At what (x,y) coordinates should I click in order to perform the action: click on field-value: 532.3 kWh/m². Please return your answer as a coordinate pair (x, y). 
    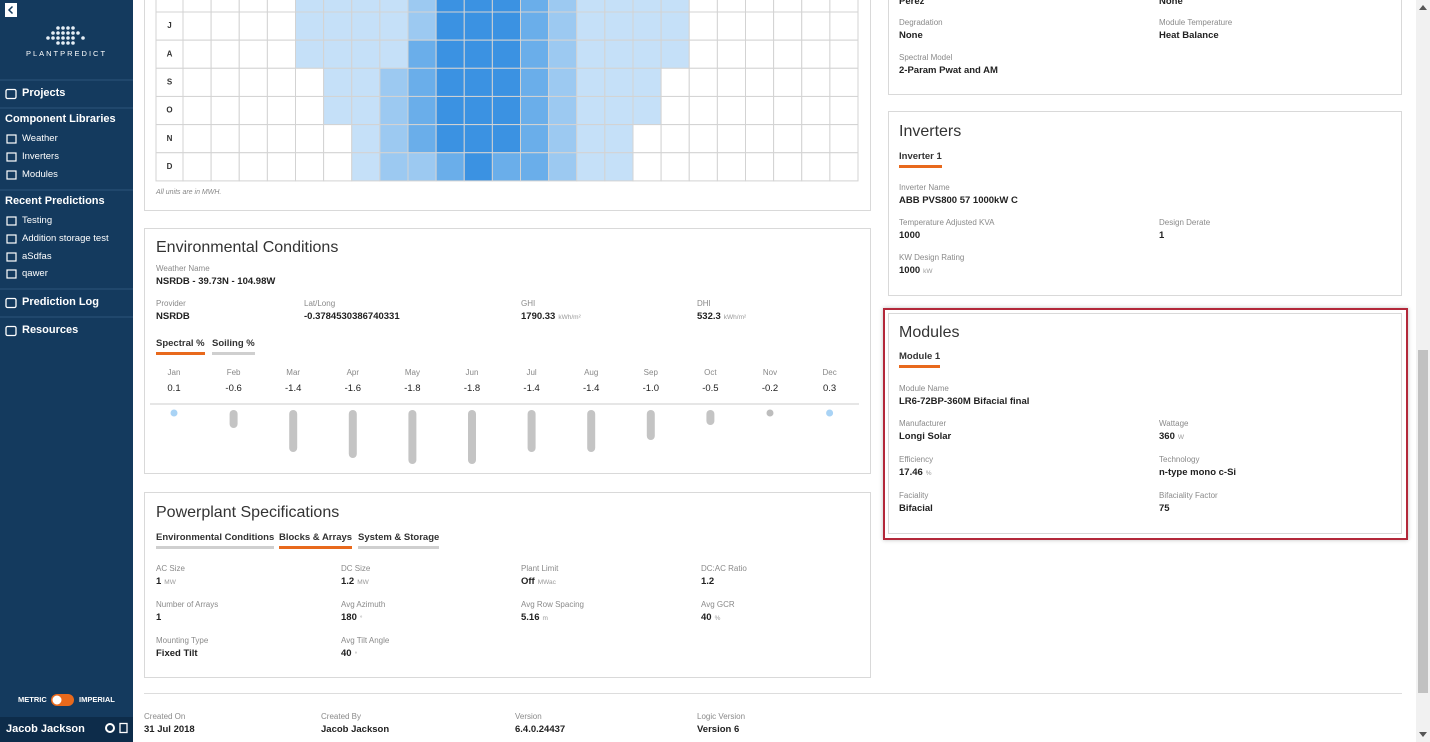
    Looking at the image, I should click on (721, 316).